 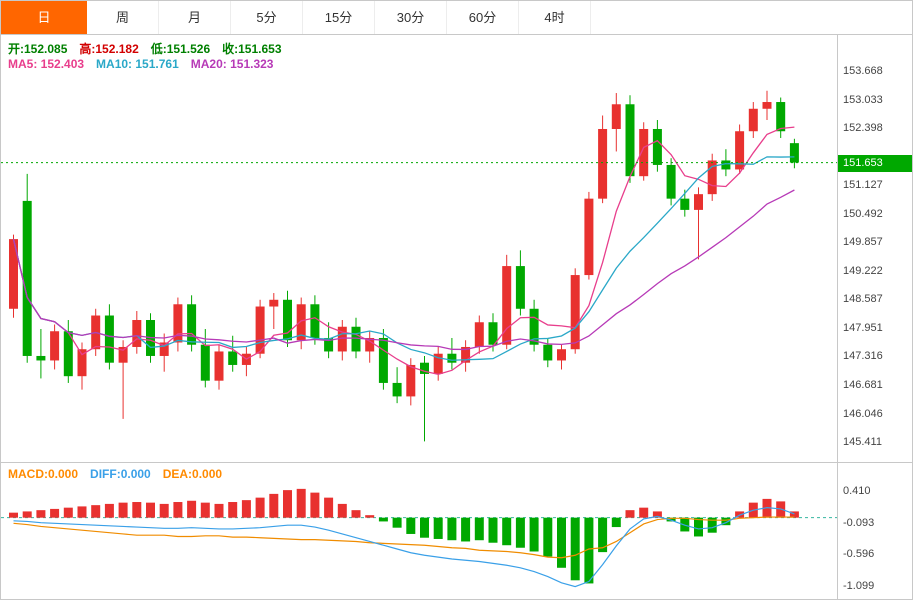 What do you see at coordinates (411, 17) in the screenshot?
I see `tab-30min: 30分` at bounding box center [411, 17].